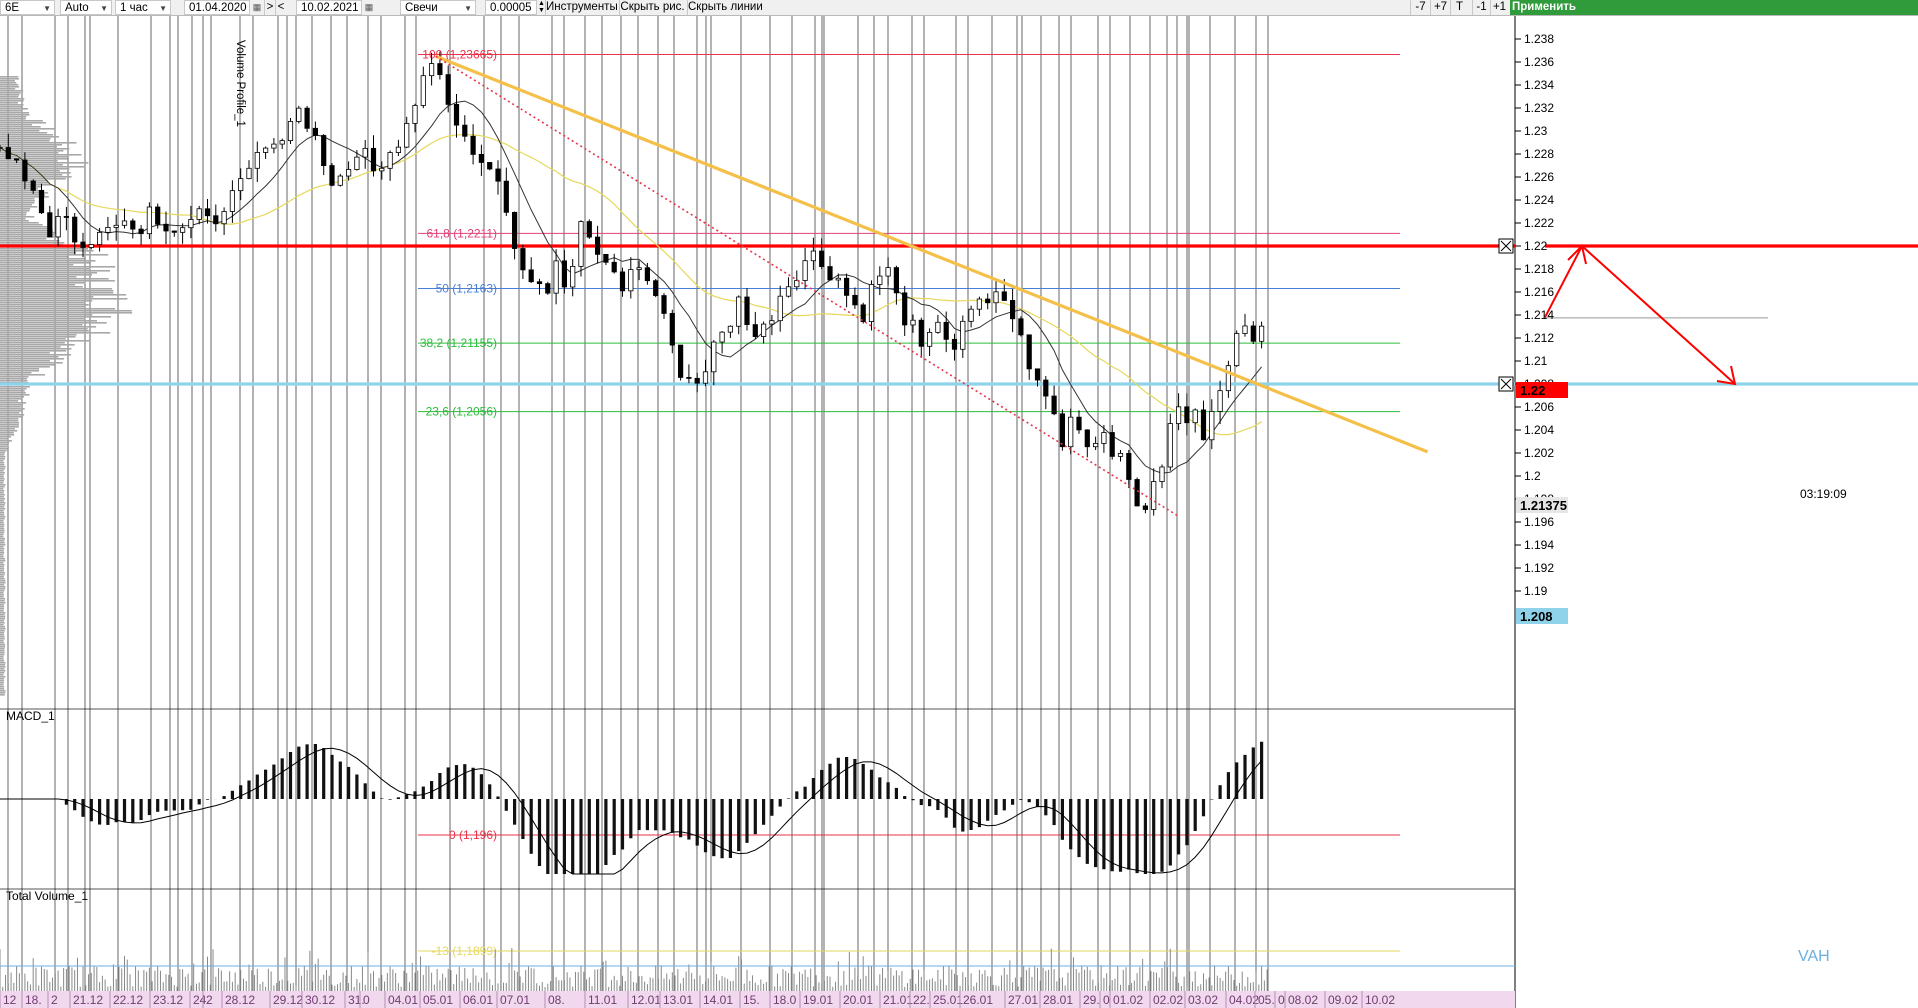 The image size is (1918, 1008). Describe the element at coordinates (269, 7) in the screenshot. I see `nav-next-button: >` at that location.